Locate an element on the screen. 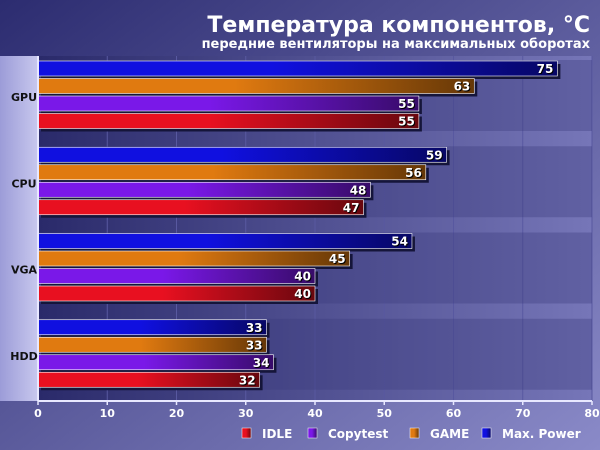 This screenshot has width=600, height=450. data-label-shadow: 75 is located at coordinates (546, 70).